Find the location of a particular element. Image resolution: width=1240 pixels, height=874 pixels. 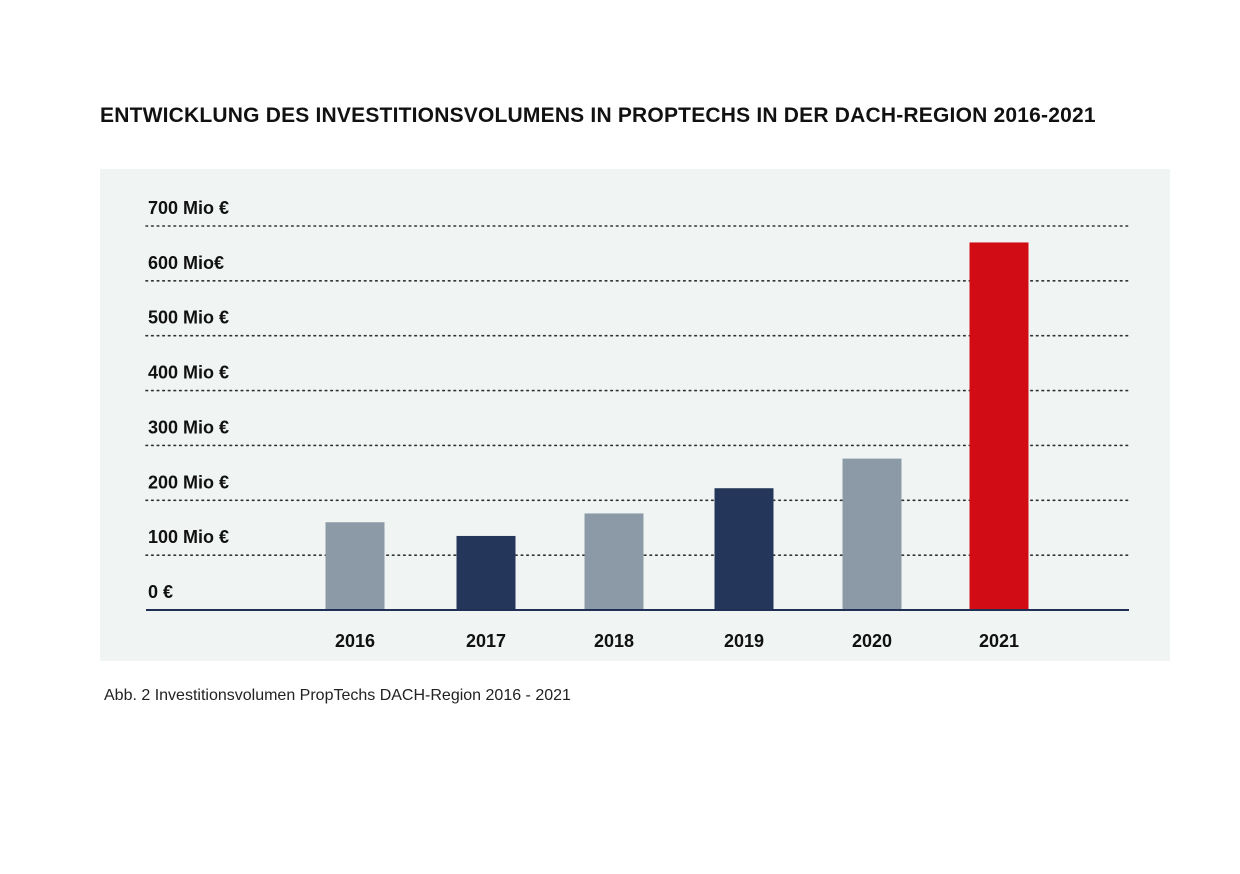

x-tick-label: 2018 is located at coordinates (614, 641).